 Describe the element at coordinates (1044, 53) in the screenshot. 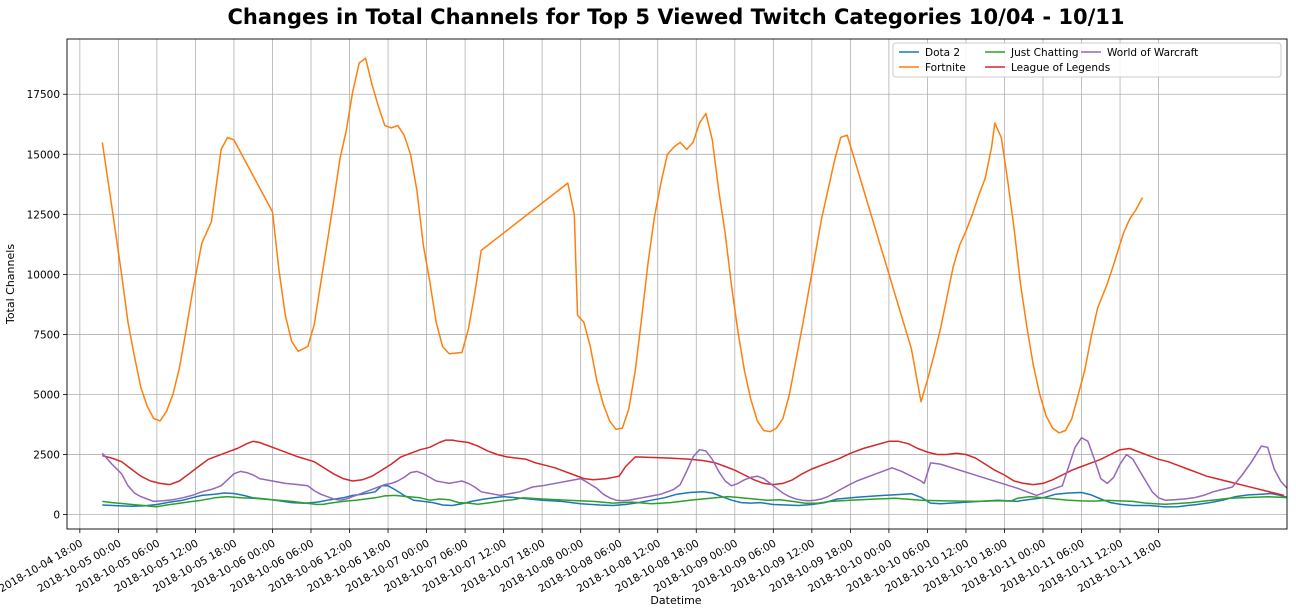

I see `legend-label-just-chatting: Just Chatting` at that location.